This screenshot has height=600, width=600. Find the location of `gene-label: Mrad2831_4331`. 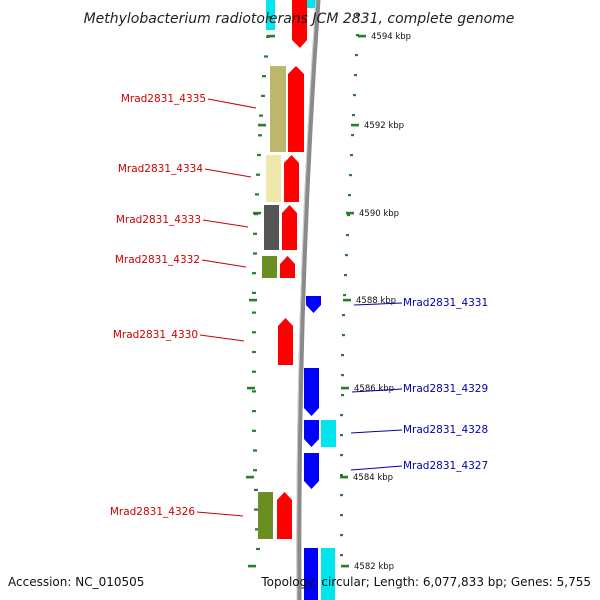

gene-label: Mrad2831_4331 is located at coordinates (445, 303).